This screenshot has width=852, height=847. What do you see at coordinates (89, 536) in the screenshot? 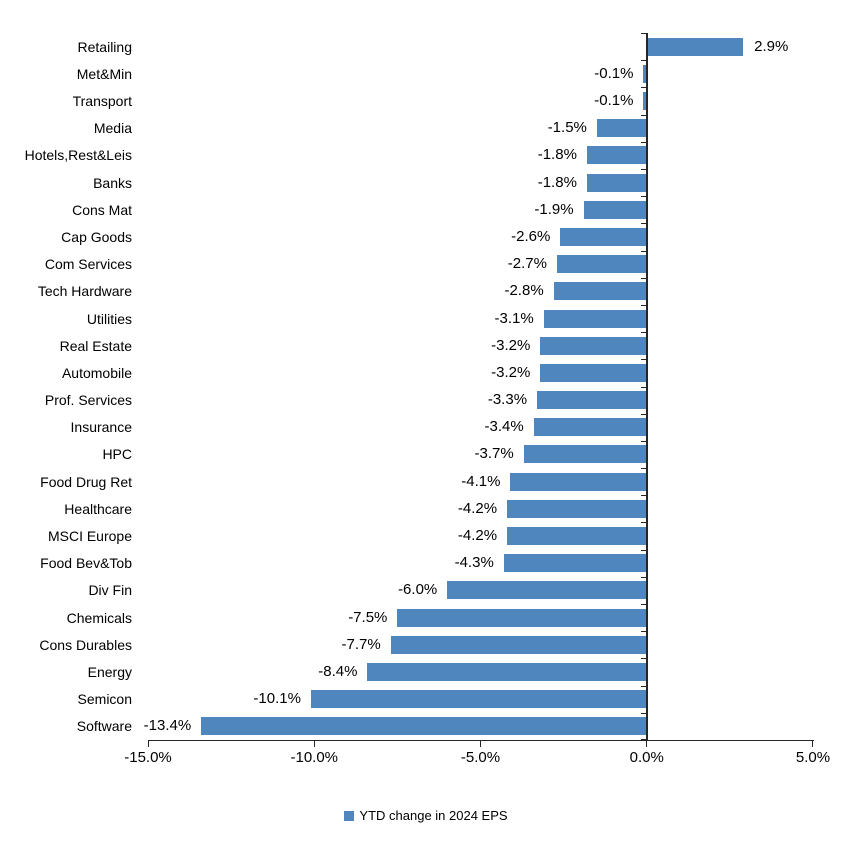
I see `category-label: MSCI Europe` at bounding box center [89, 536].